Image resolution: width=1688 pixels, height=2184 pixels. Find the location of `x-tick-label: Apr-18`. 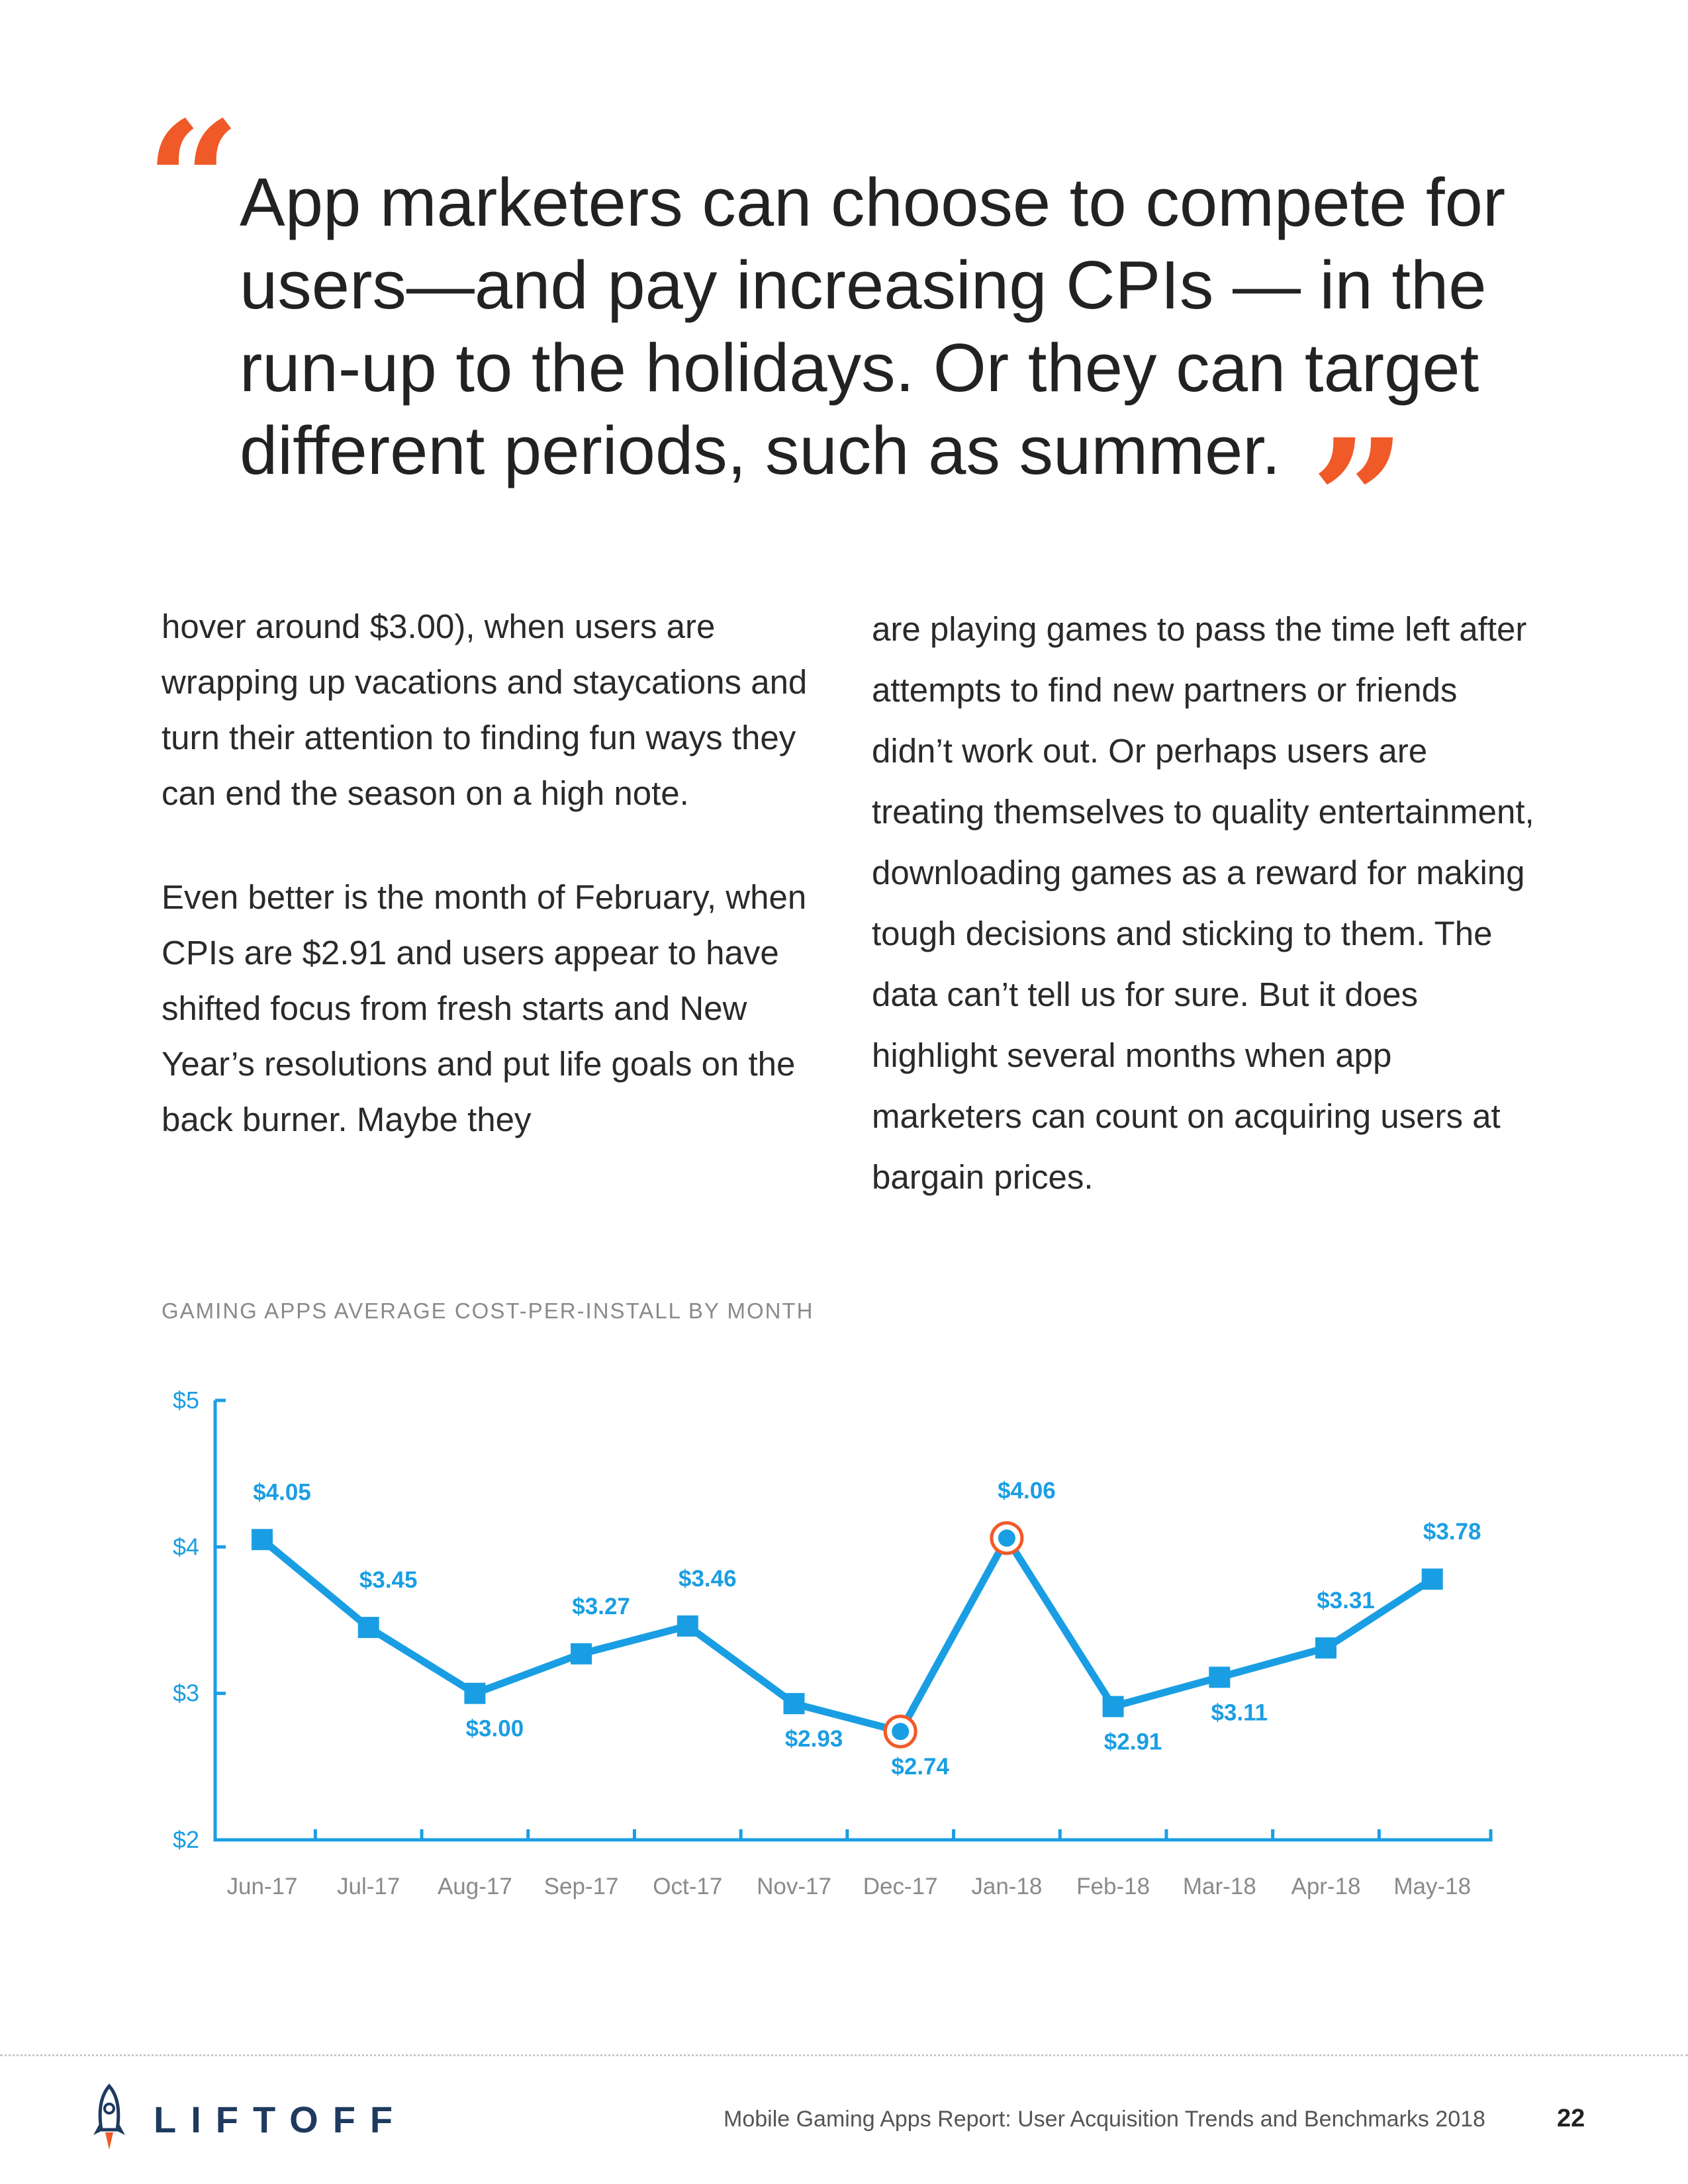

x-tick-label: Apr-18 is located at coordinates (1325, 1886).